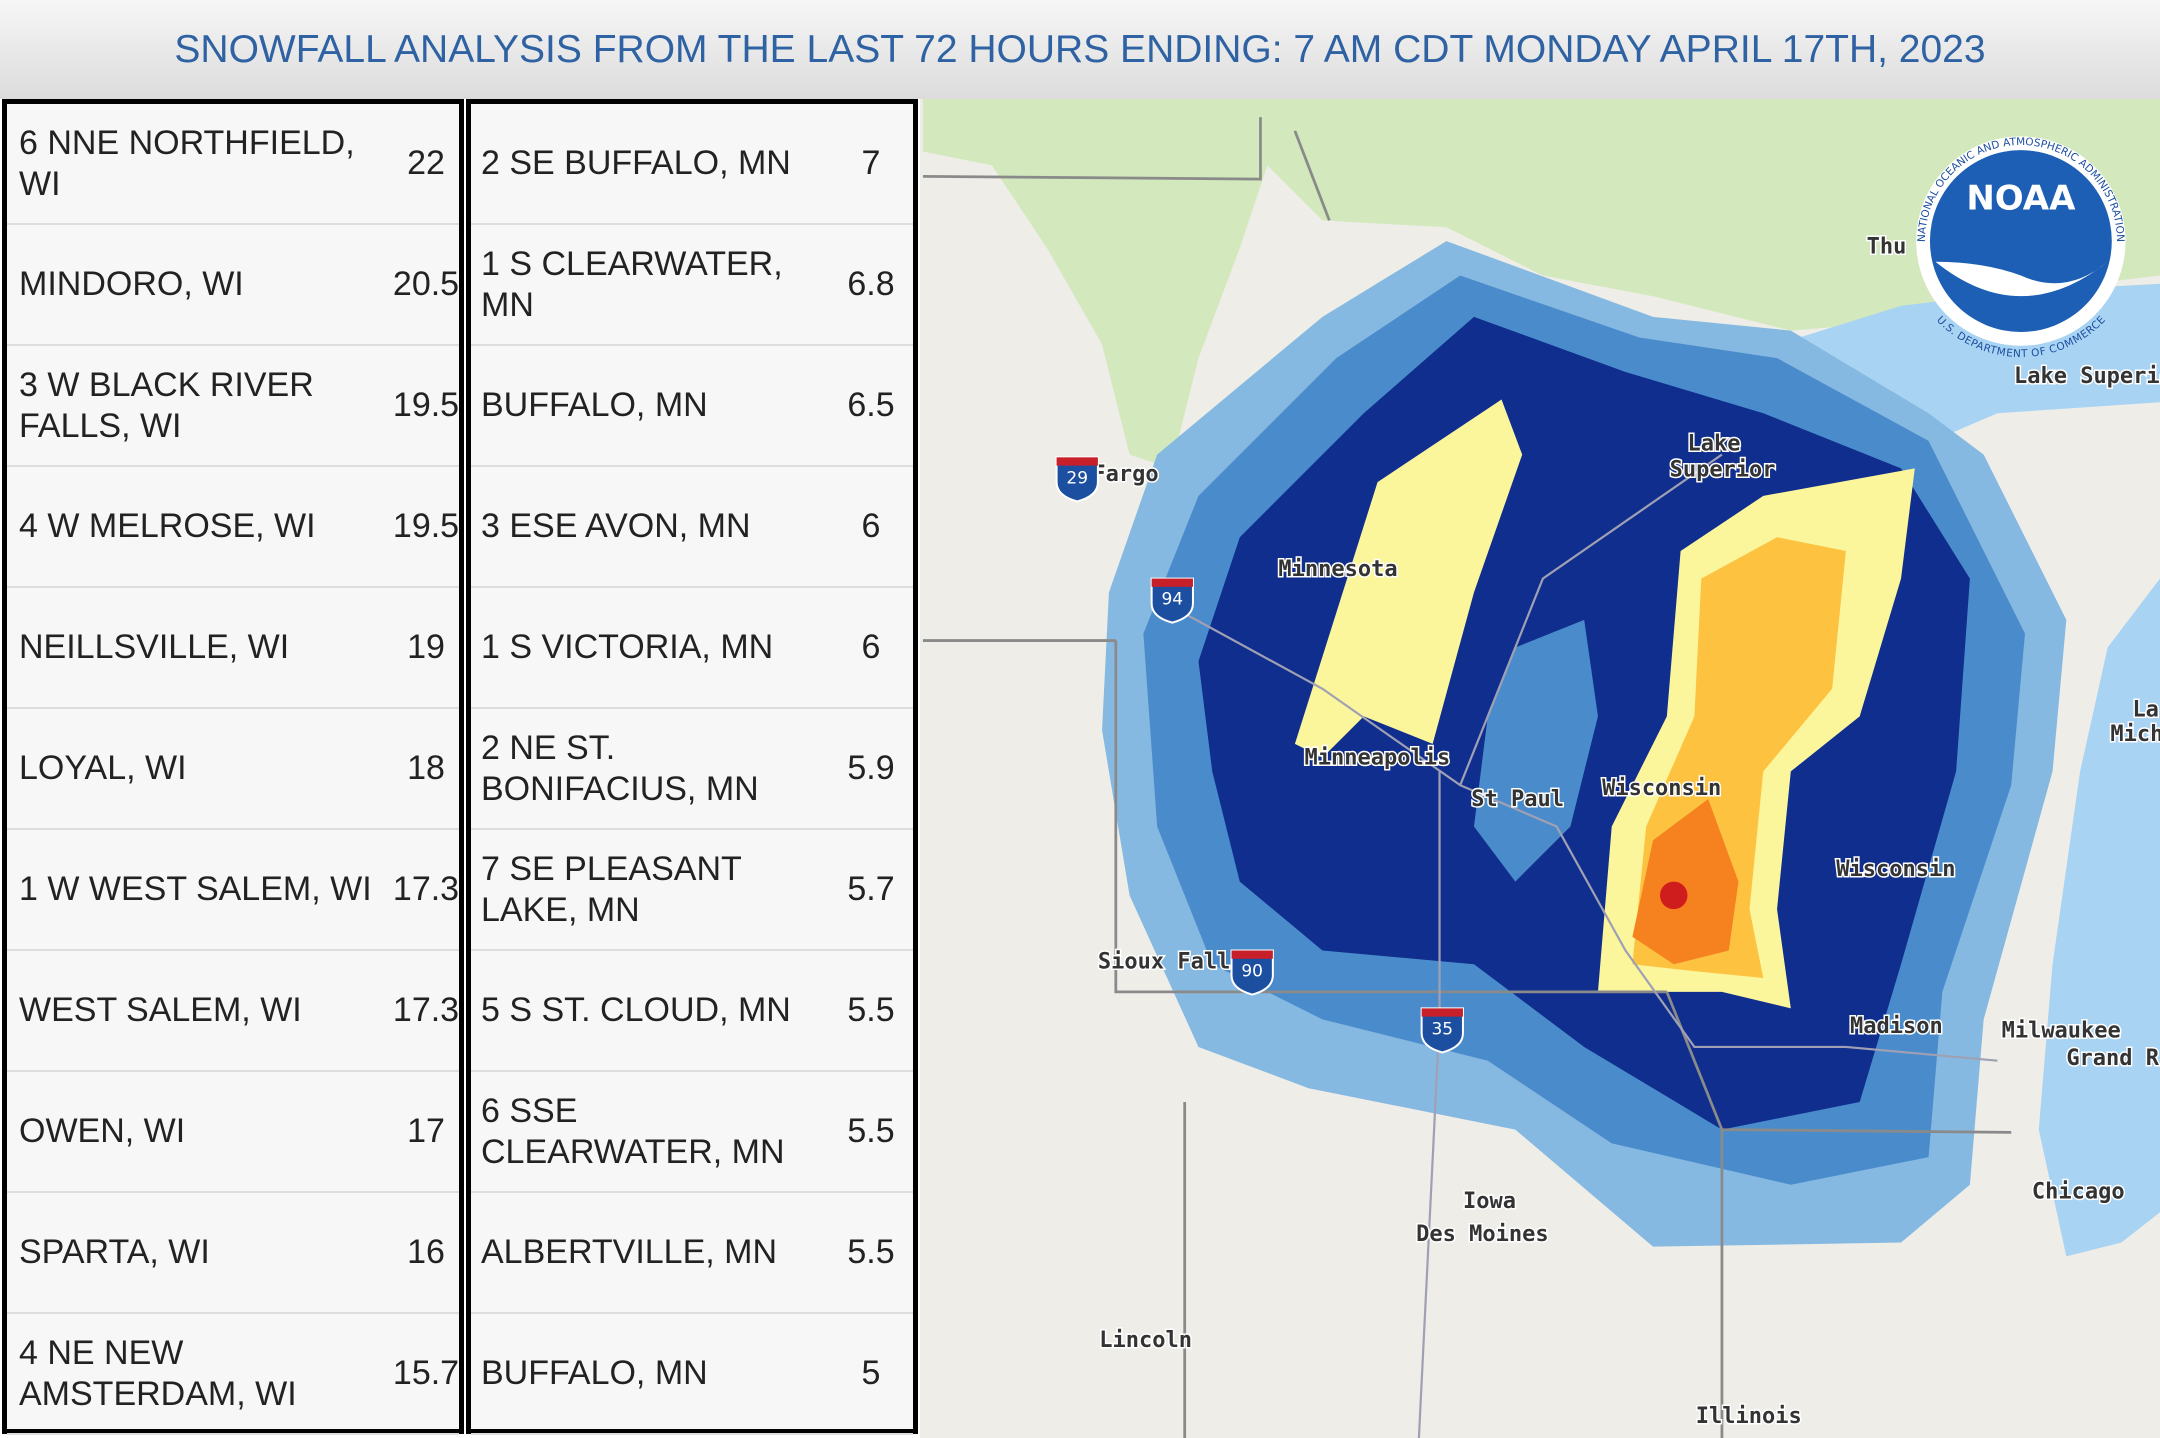 The image size is (2160, 1438). Describe the element at coordinates (1749, 1416) in the screenshot. I see `map-label: Illinois` at that location.